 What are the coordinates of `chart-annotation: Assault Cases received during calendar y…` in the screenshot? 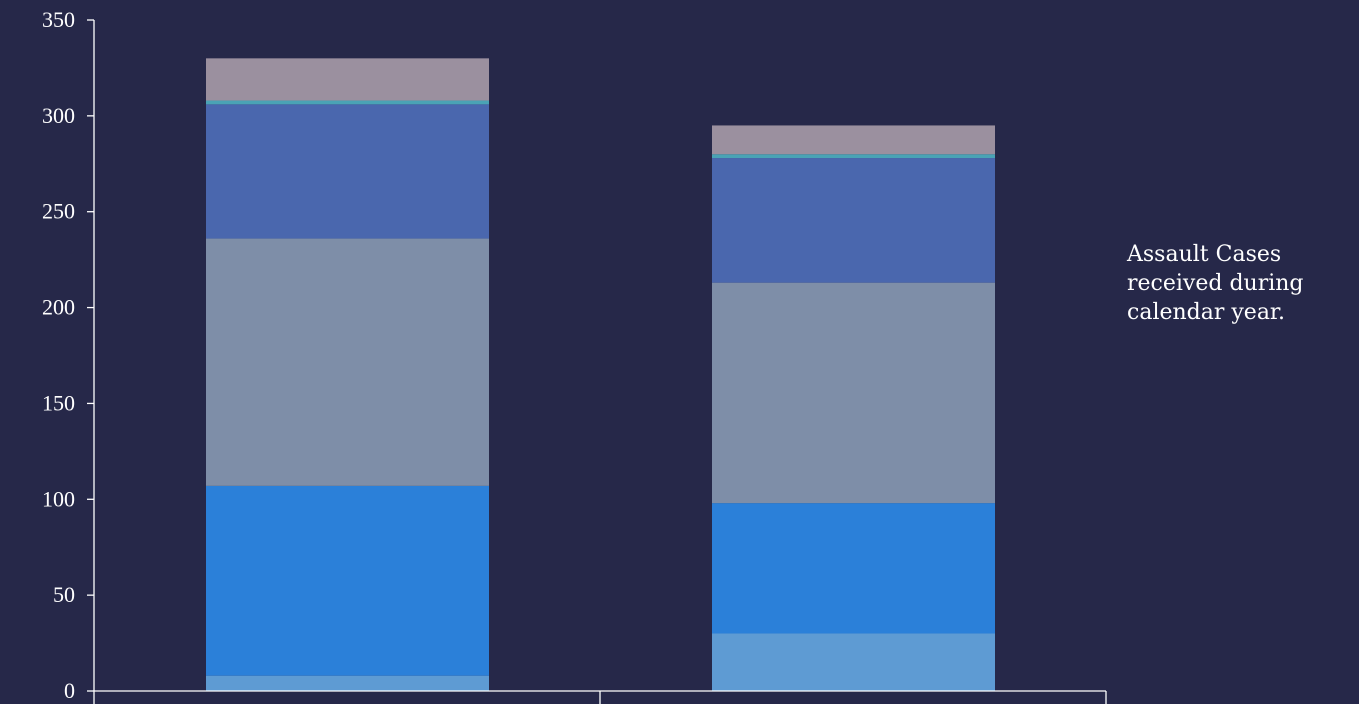 It's located at (1215, 283).